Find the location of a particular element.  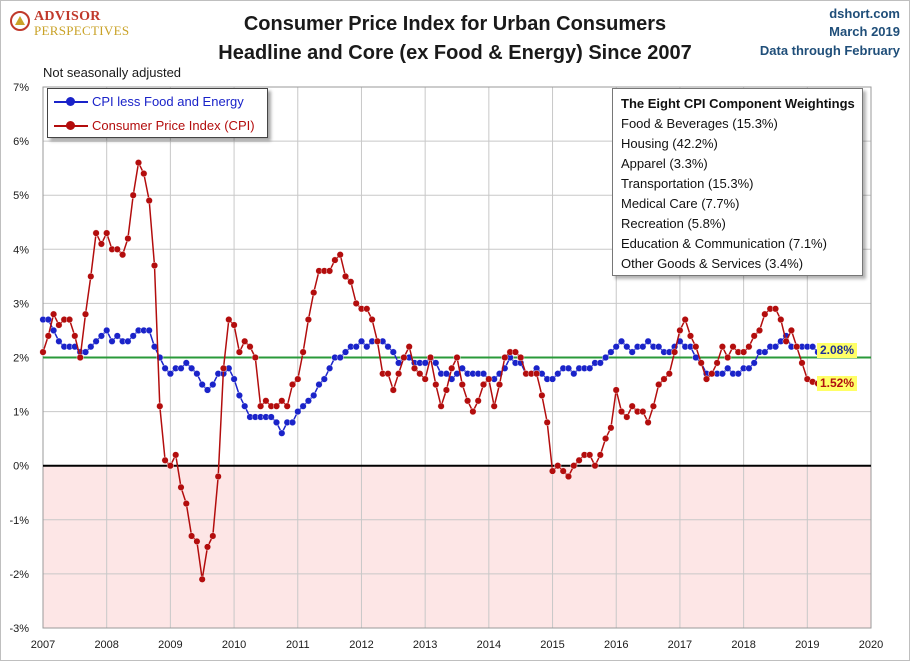

x-tick-label: 2018 is located at coordinates (743, 645).